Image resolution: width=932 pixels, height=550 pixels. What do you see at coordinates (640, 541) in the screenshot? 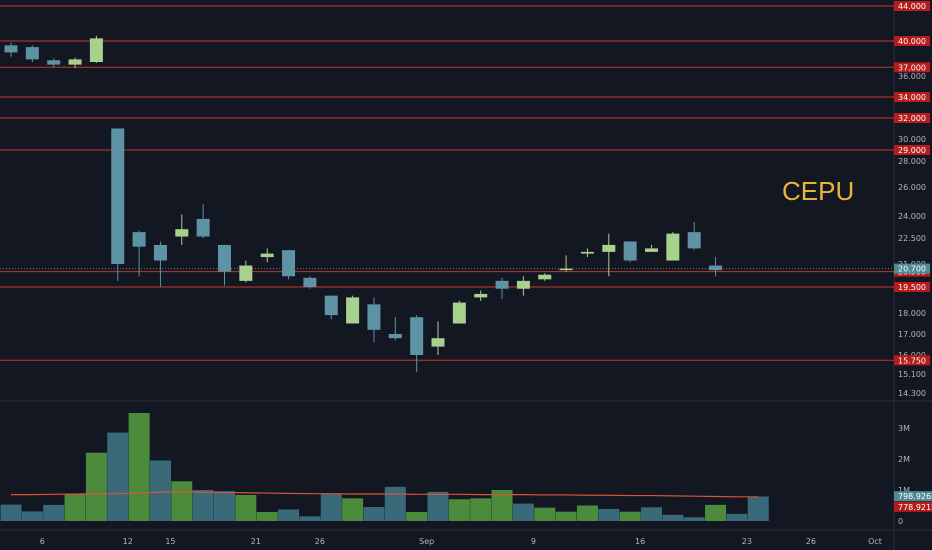
I see `time-tick-label: 16` at bounding box center [640, 541].